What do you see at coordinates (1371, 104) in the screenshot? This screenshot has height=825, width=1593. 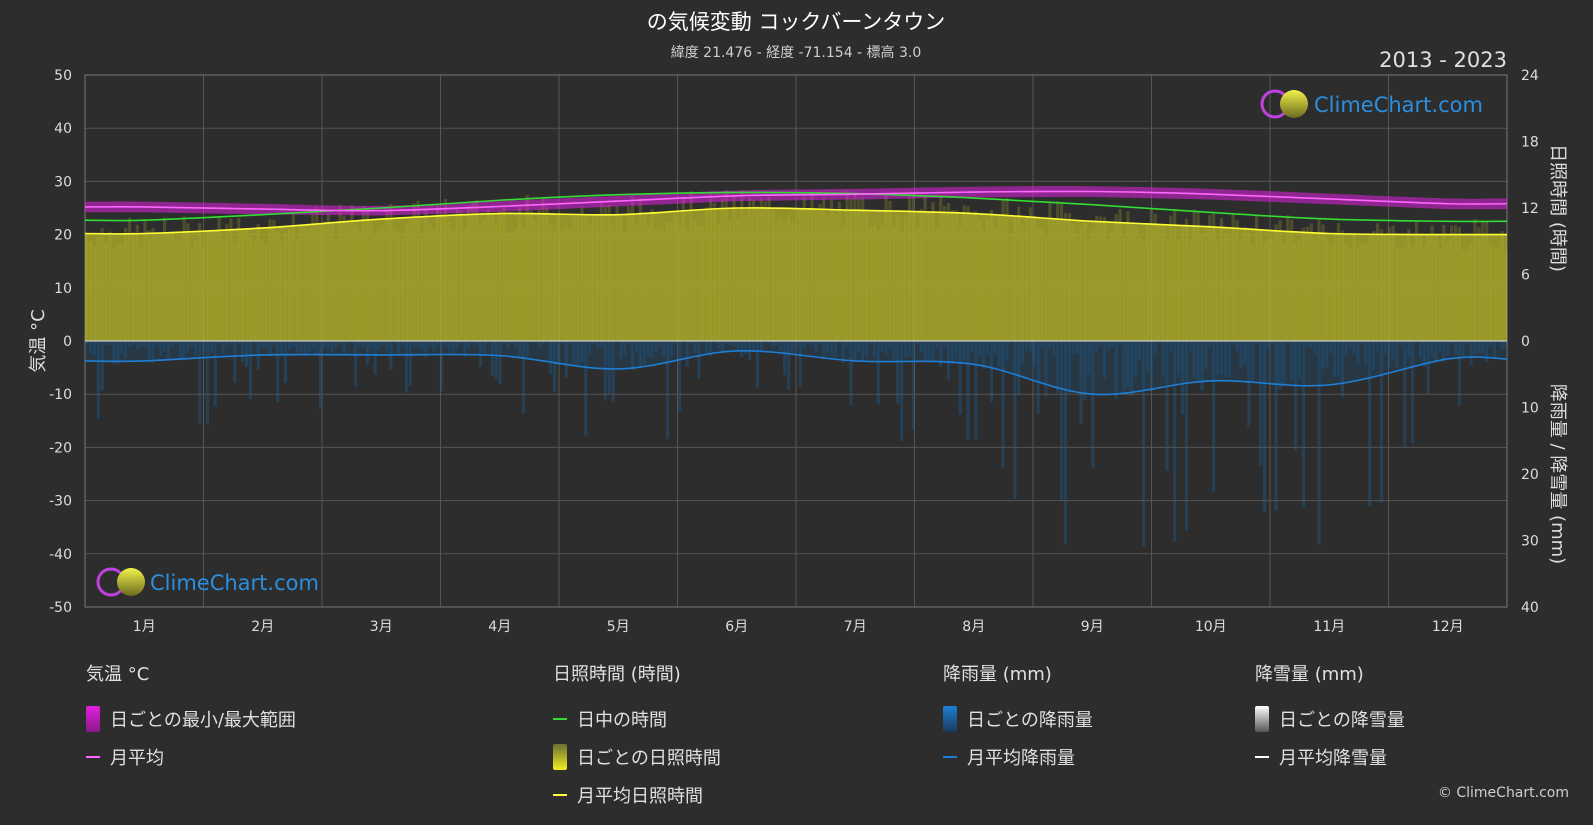 I see `logo-top: ClimeChart.com` at bounding box center [1371, 104].